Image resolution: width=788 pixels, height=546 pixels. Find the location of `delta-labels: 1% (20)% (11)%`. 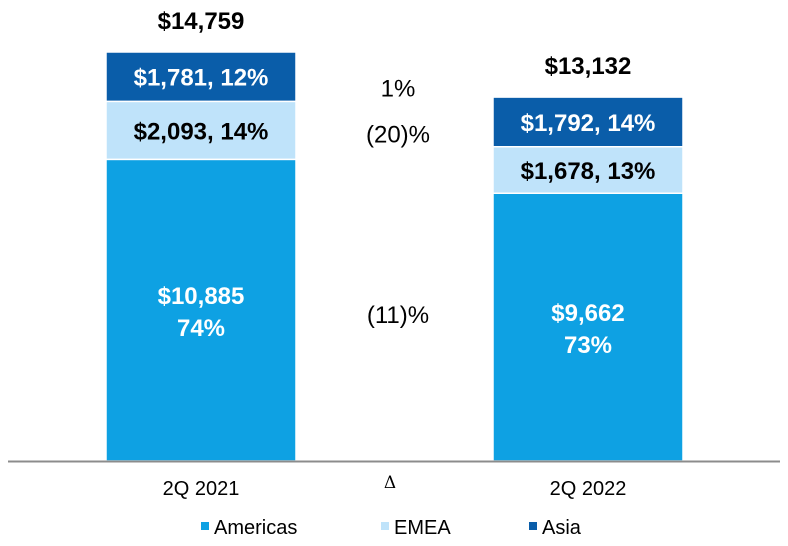

delta-labels: 1% (20)% (11)% is located at coordinates (398, 203).